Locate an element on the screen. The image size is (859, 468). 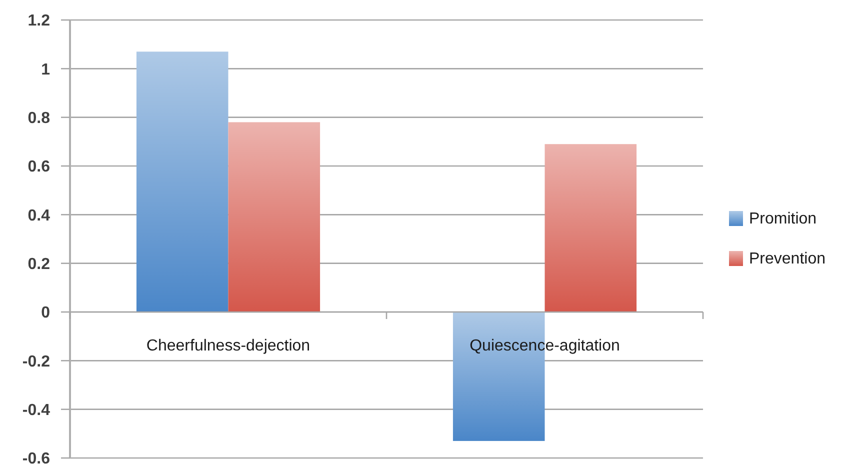
y-tick-label: -0.2 is located at coordinates (36, 361).